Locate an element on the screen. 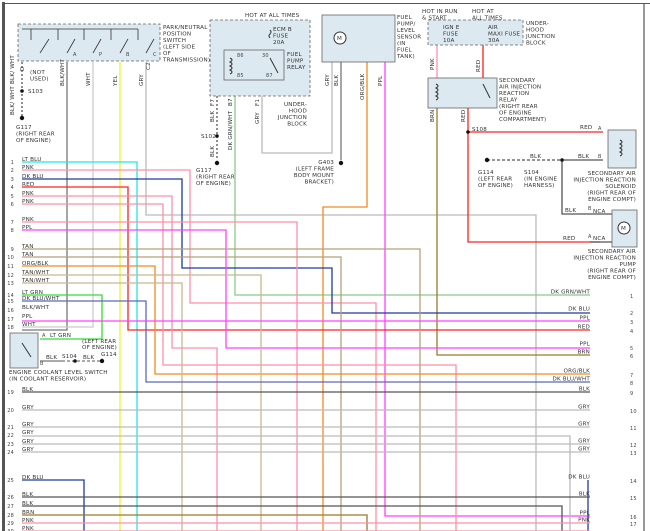  right-pin-17: 17 is located at coordinates (633, 525).